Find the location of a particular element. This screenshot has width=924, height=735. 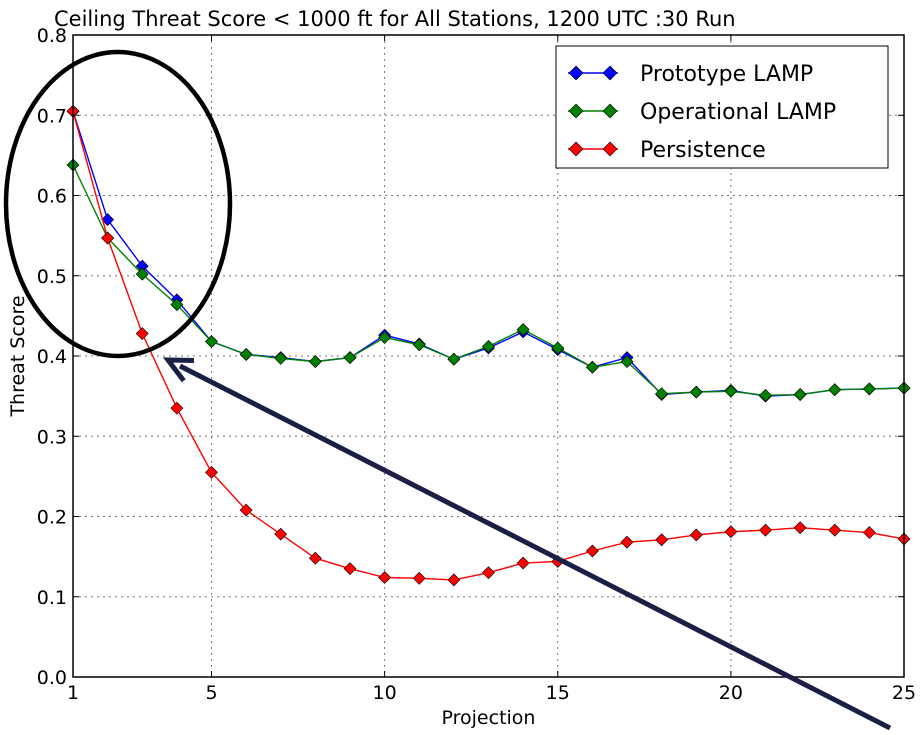

x-tick-label: 20 is located at coordinates (731, 693).